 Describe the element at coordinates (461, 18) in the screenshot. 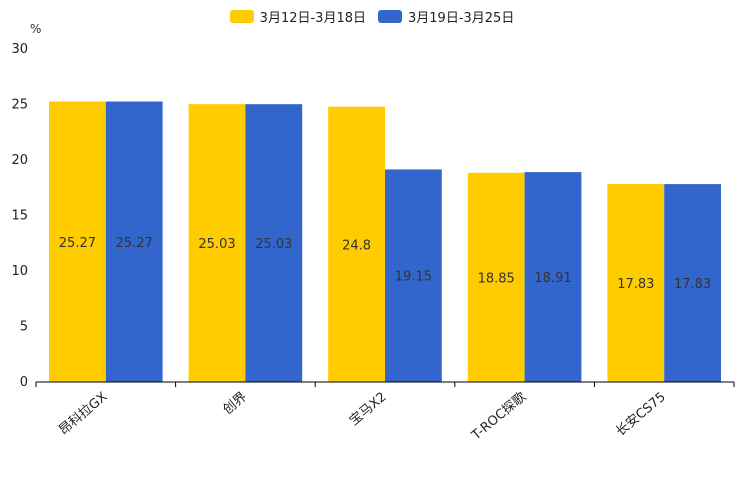

I see `legend-label-series-2: 3月19日-3月25日` at that location.